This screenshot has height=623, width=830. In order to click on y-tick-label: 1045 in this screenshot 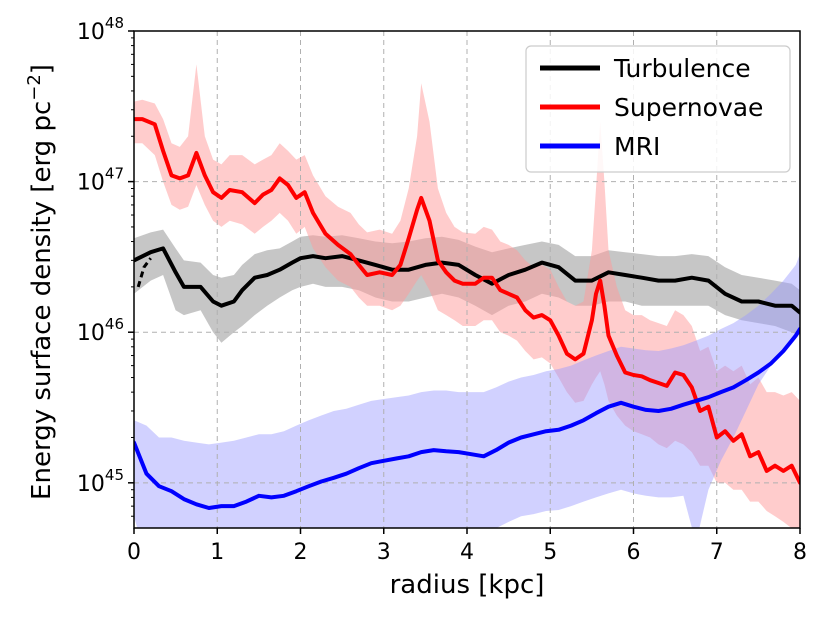, I will do `click(100, 481)`.